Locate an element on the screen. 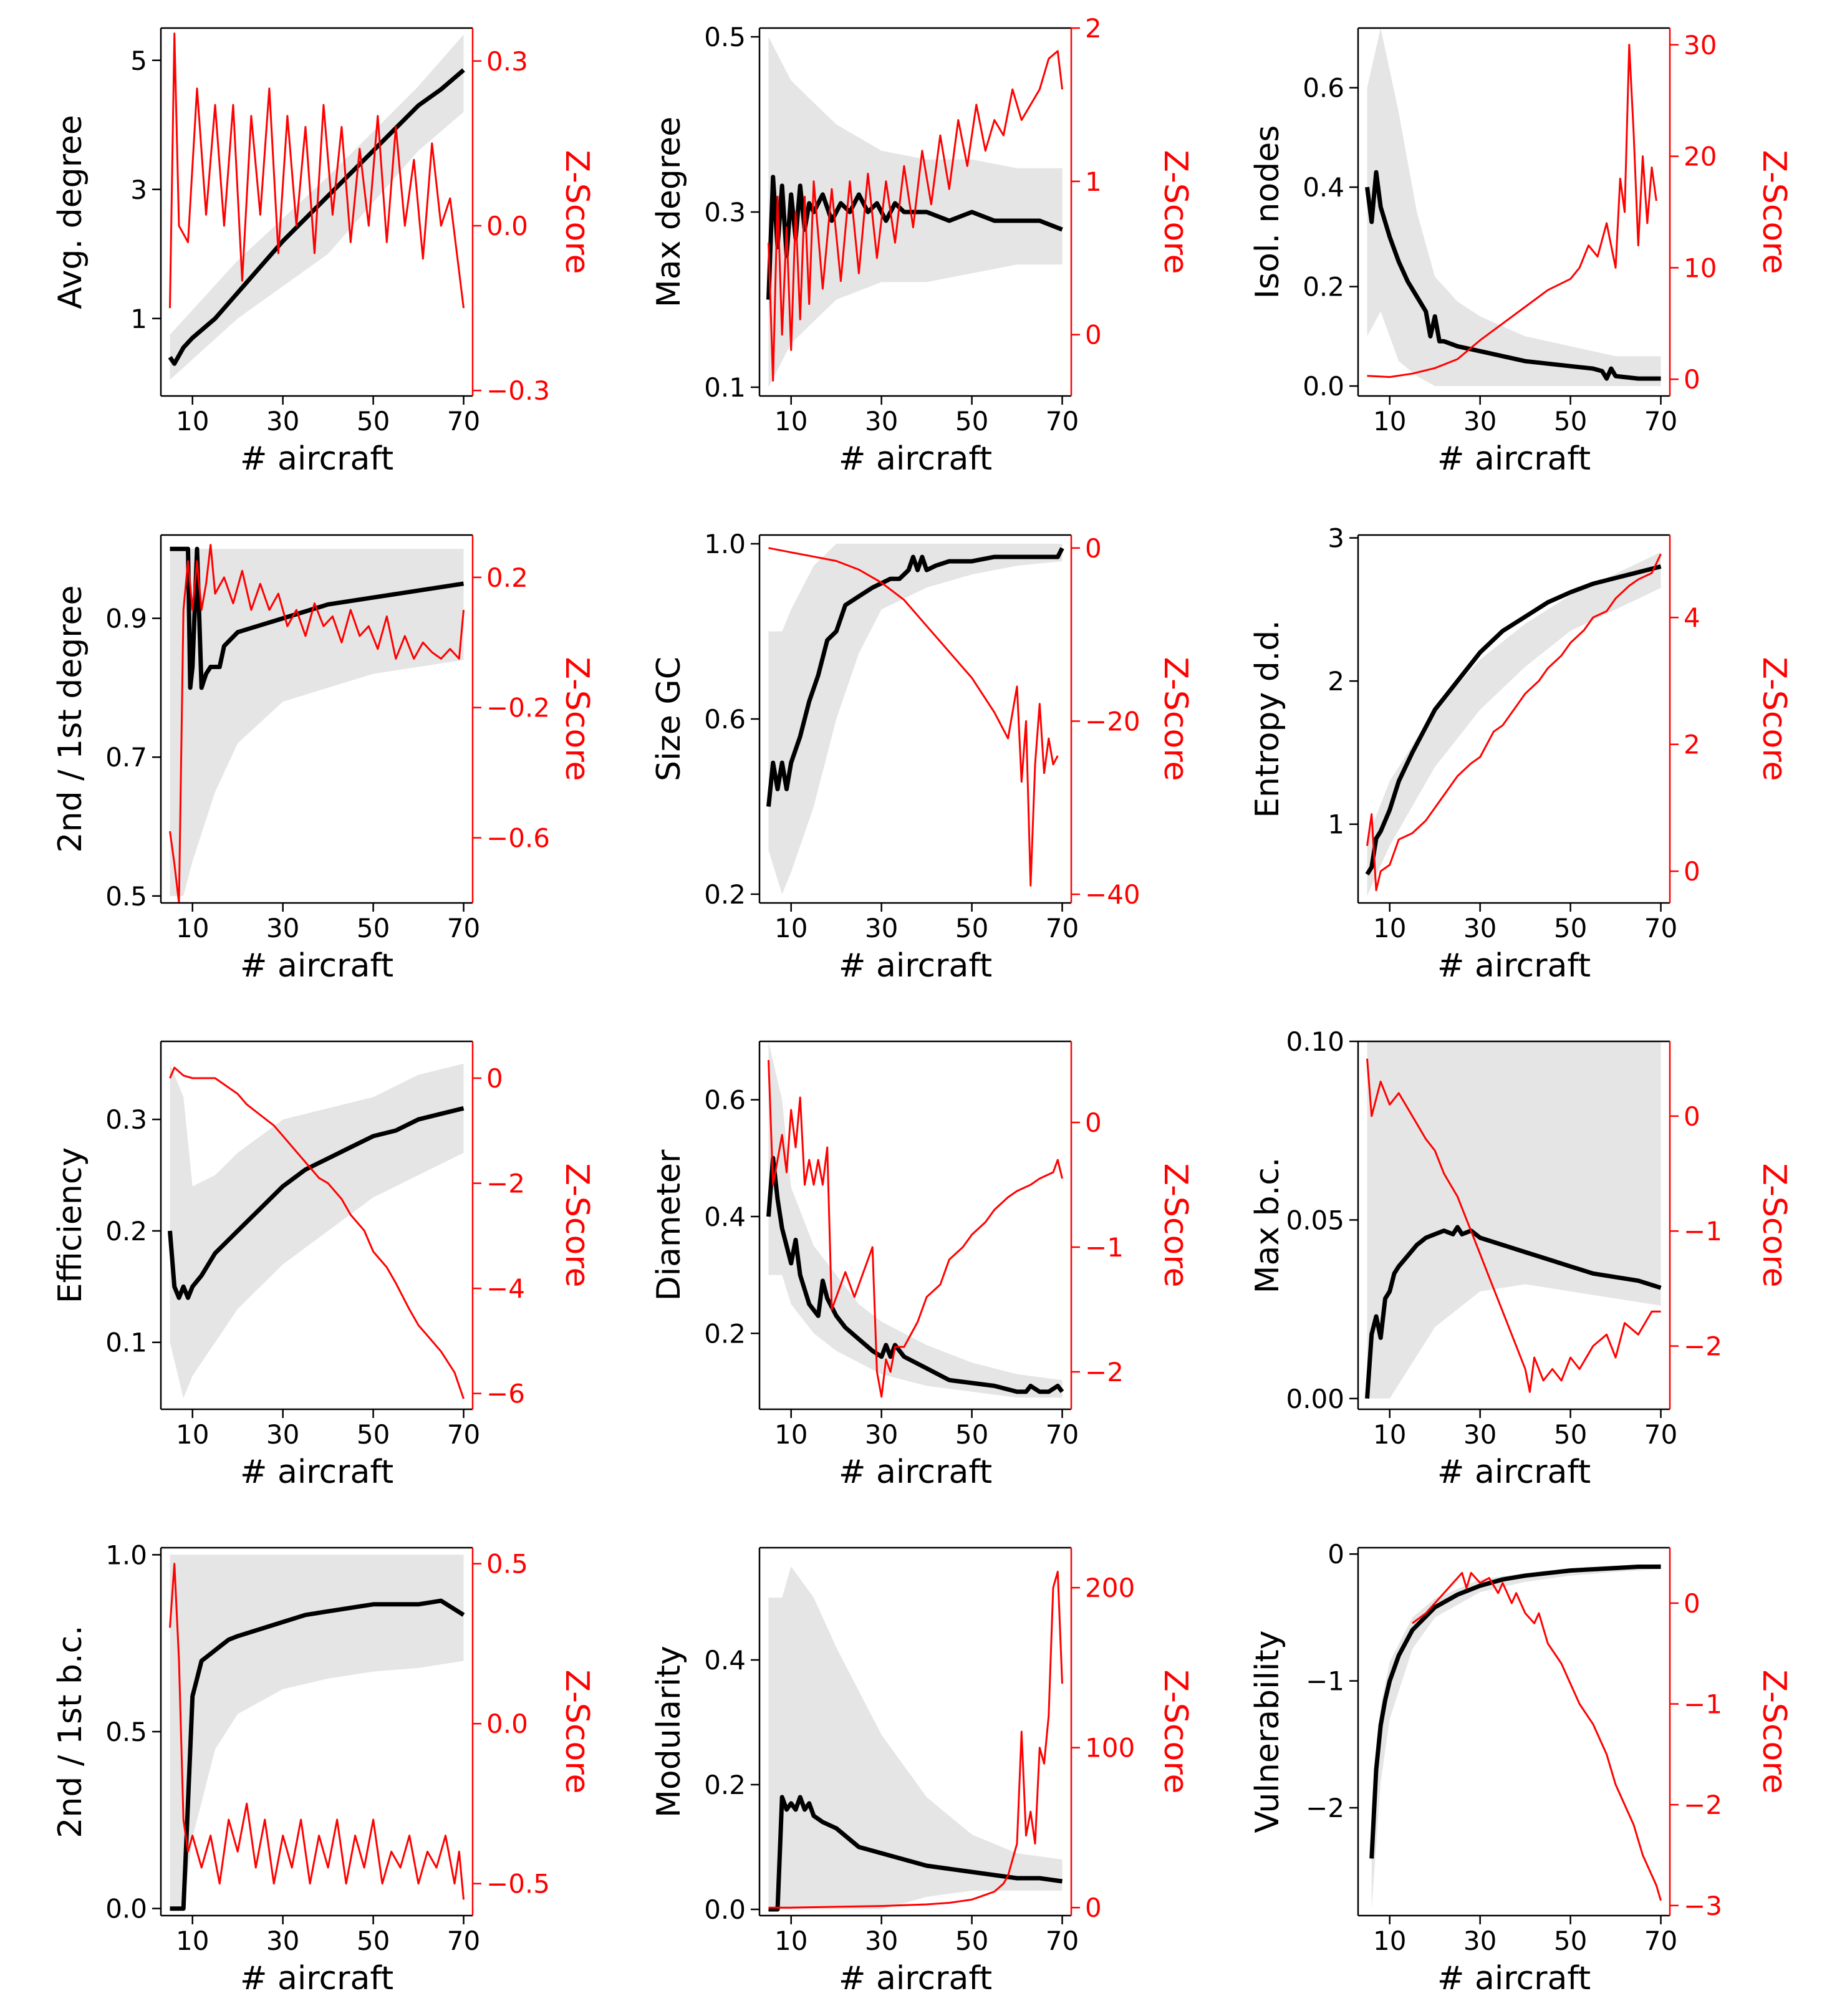 Image resolution: width=1827 pixels, height=2016 pixels. chart-12-y2-tick-label: −1 is located at coordinates (1703, 1704).